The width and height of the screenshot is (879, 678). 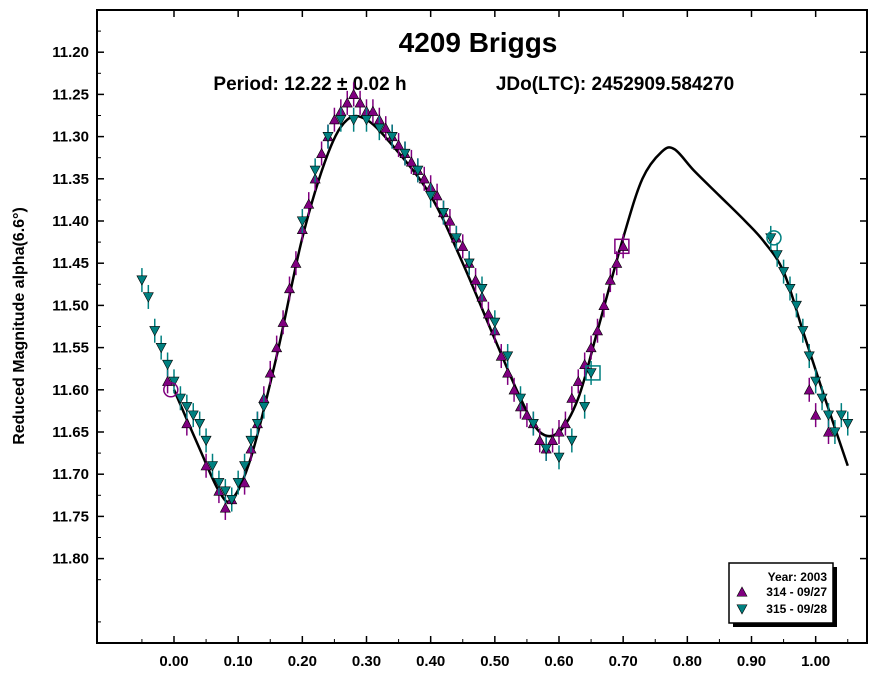 What do you see at coordinates (494, 661) in the screenshot?
I see `x-tick-label: 0.50` at bounding box center [494, 661].